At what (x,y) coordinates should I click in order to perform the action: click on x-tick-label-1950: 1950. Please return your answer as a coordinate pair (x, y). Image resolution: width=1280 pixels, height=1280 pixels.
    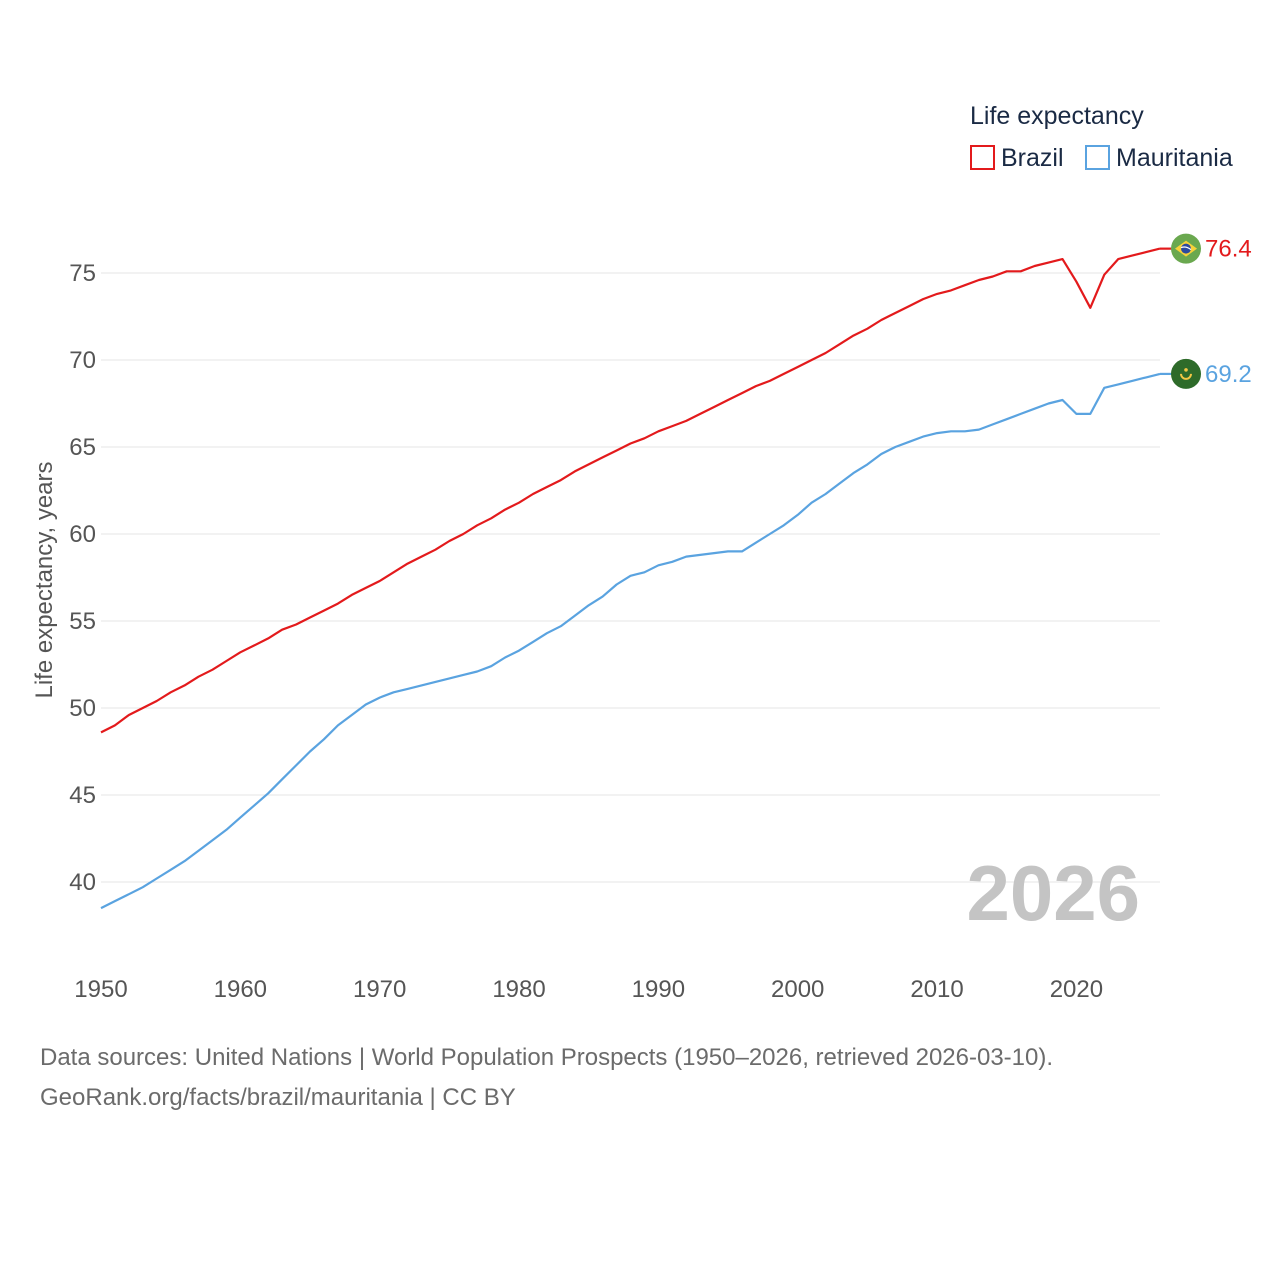
    Looking at the image, I should click on (100, 989).